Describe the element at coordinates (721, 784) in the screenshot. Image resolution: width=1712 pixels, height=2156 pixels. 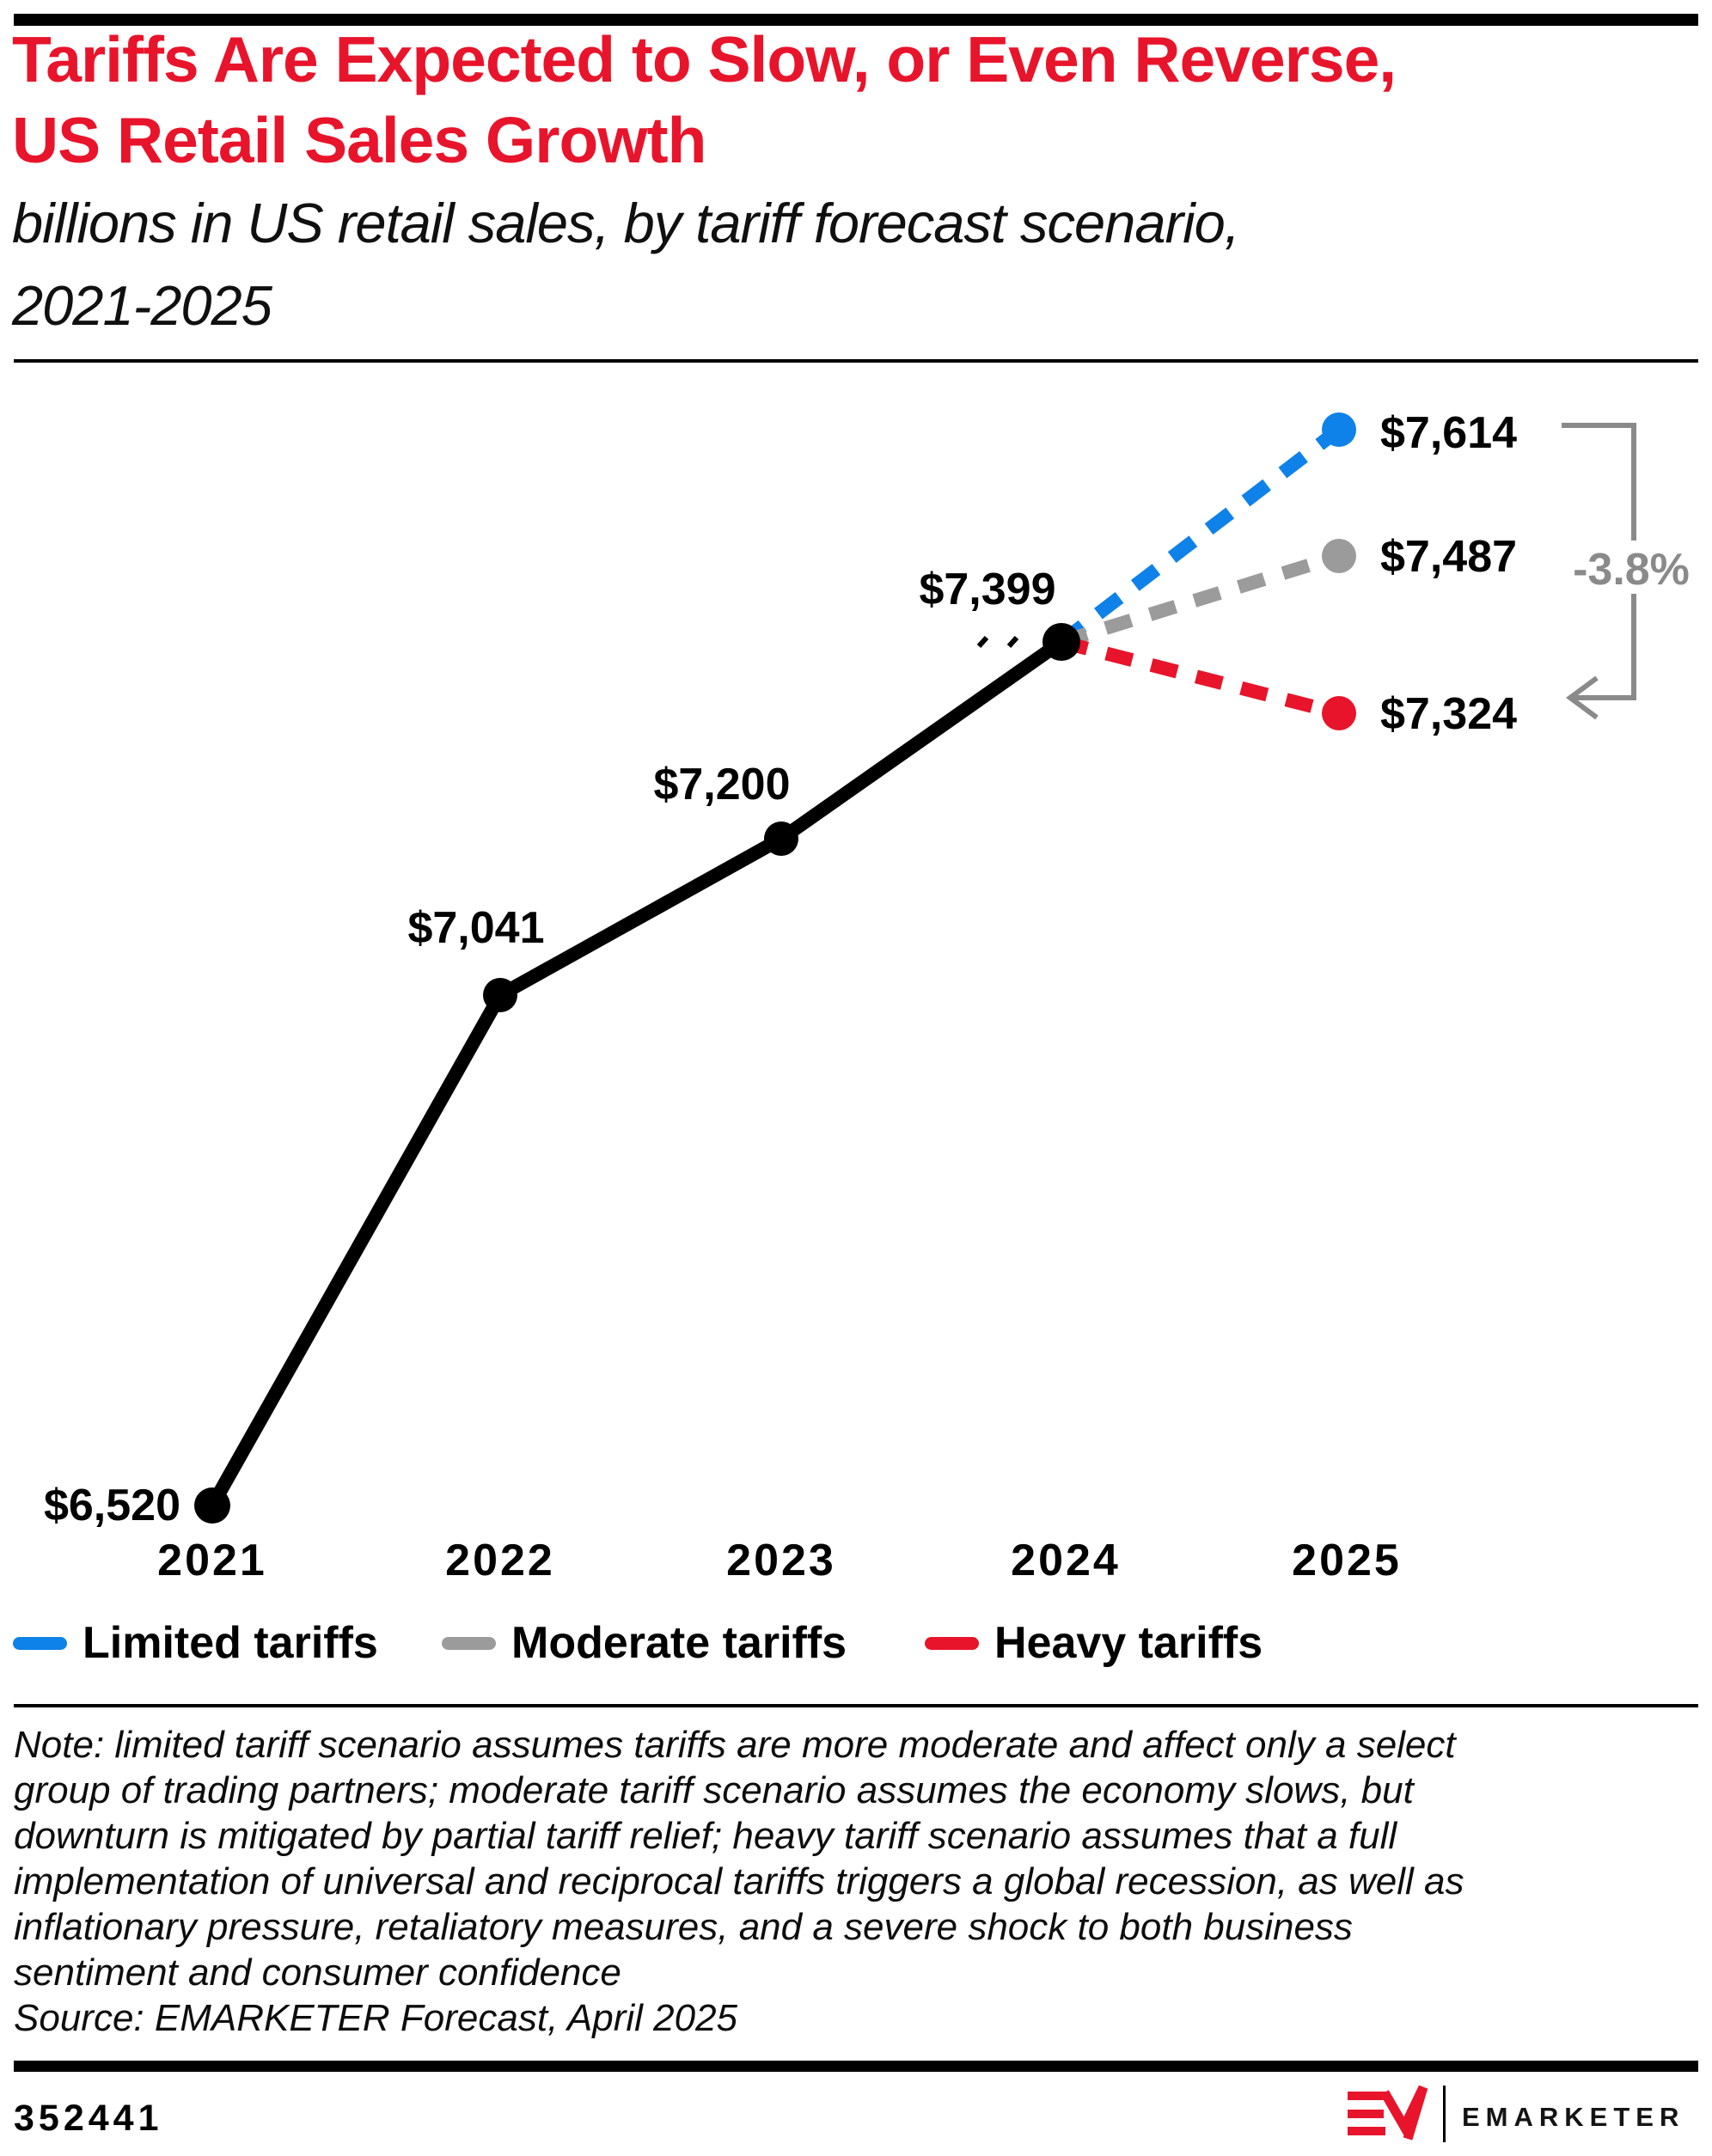
I see `value-label-2023: $7,200` at that location.